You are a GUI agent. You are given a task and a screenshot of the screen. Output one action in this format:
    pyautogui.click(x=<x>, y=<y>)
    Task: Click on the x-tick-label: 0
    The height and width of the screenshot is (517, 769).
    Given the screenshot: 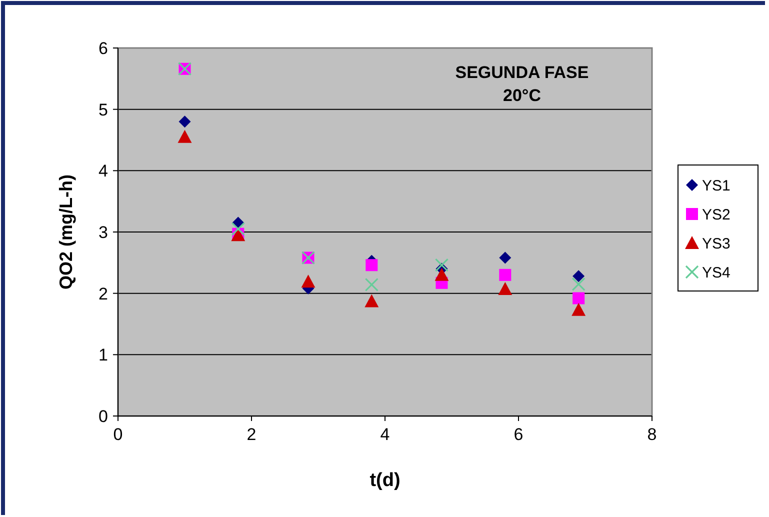 What is the action you would take?
    pyautogui.click(x=118, y=434)
    